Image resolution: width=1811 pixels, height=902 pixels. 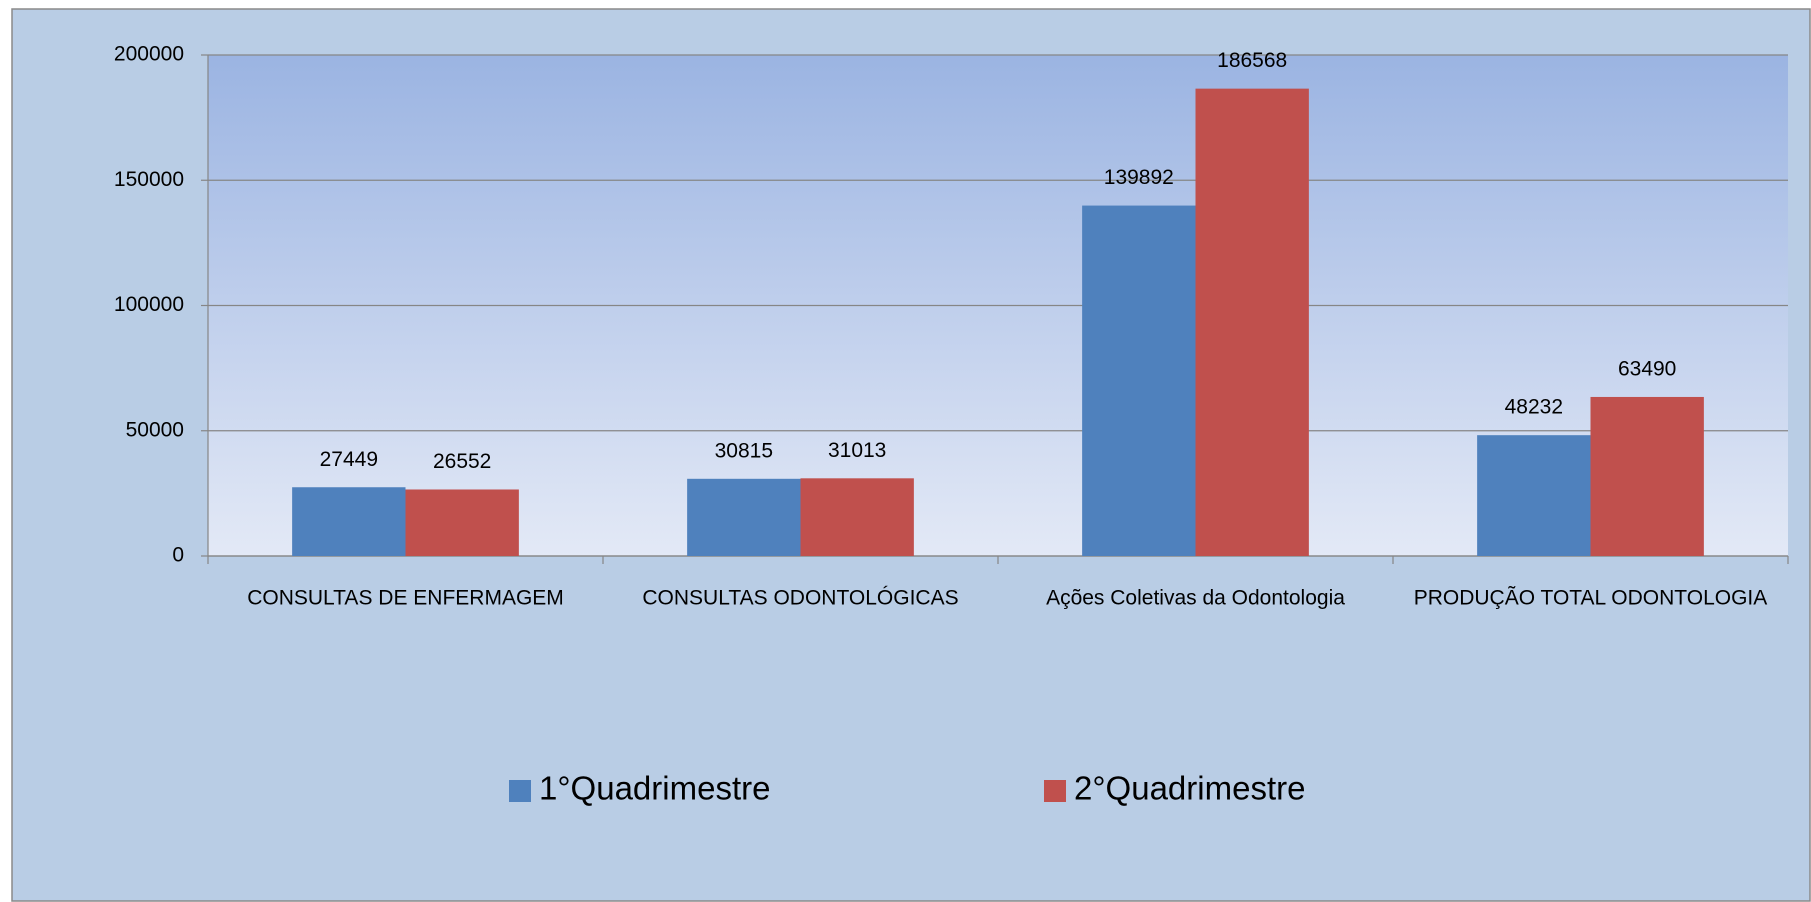 What do you see at coordinates (1591, 598) in the screenshot?
I see `x-tick-label: PRODUÇÃO TOTAL ODONTOLOGIA` at bounding box center [1591, 598].